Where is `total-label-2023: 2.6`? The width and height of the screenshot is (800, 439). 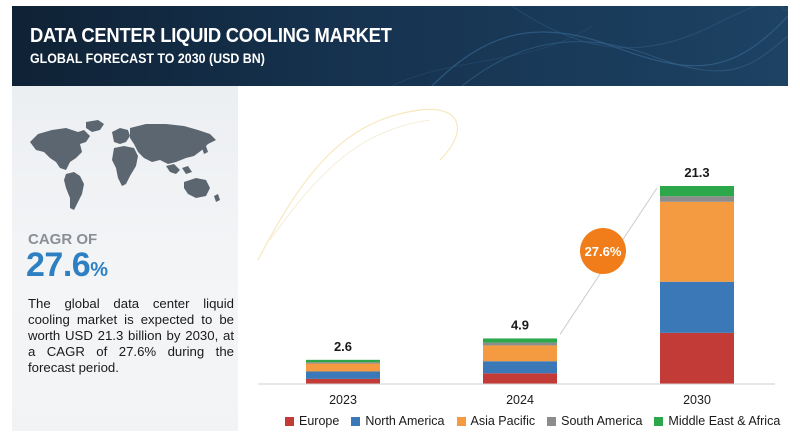
total-label-2023: 2.6 is located at coordinates (343, 346).